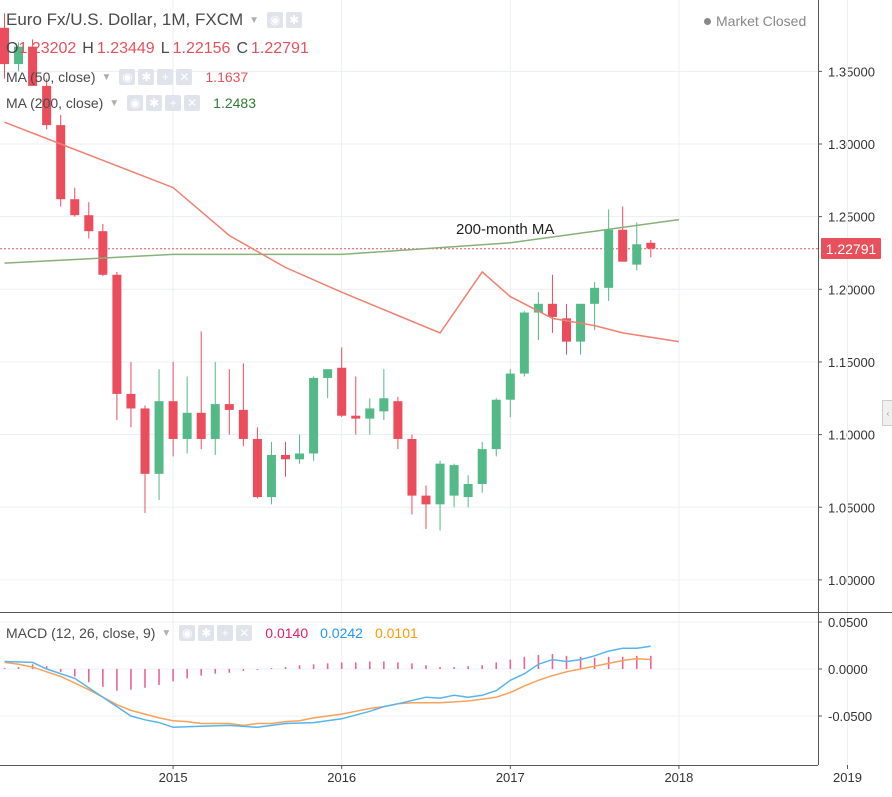  I want to click on y-tick-label: 1.25000, so click(851, 217).